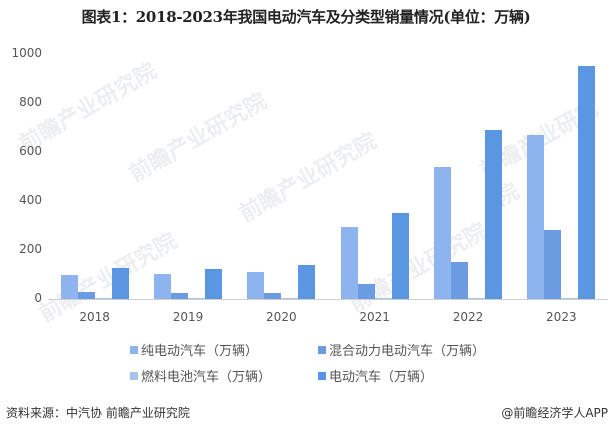  What do you see at coordinates (468, 317) in the screenshot?
I see `x-tick-label: 2022` at bounding box center [468, 317].